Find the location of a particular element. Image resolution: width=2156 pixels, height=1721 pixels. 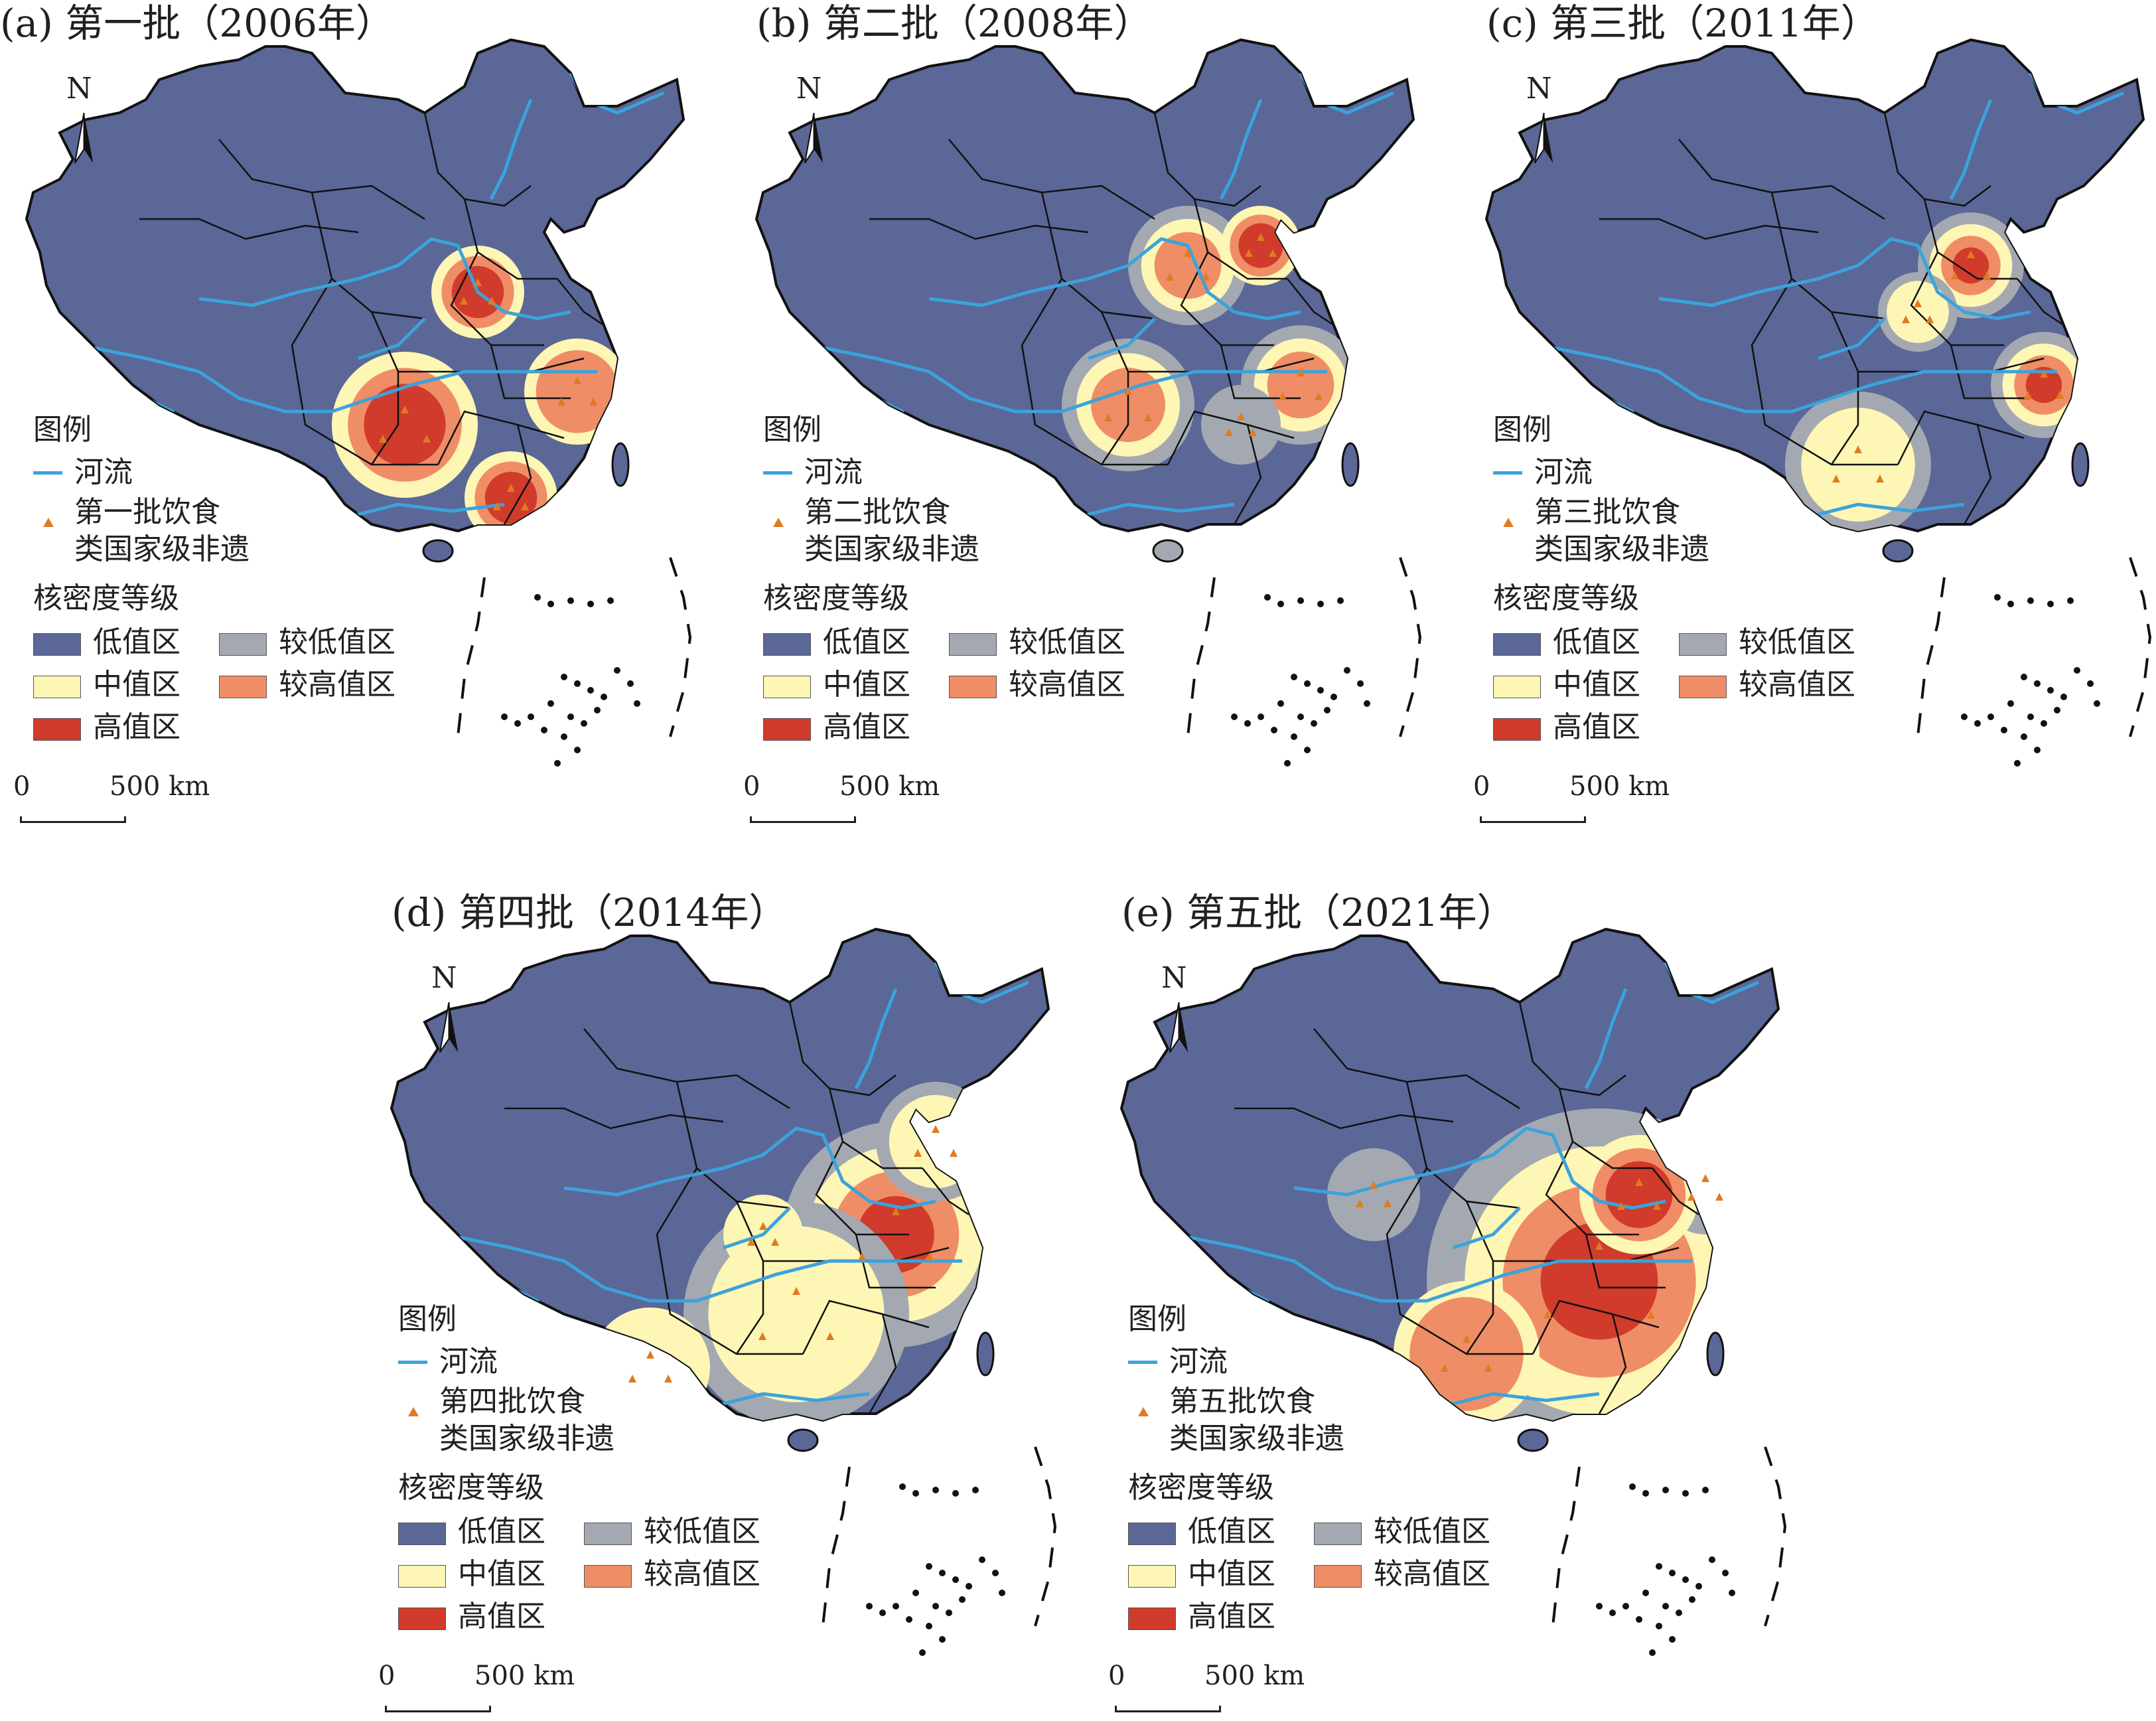

class-label: 低值区 is located at coordinates (867, 642).